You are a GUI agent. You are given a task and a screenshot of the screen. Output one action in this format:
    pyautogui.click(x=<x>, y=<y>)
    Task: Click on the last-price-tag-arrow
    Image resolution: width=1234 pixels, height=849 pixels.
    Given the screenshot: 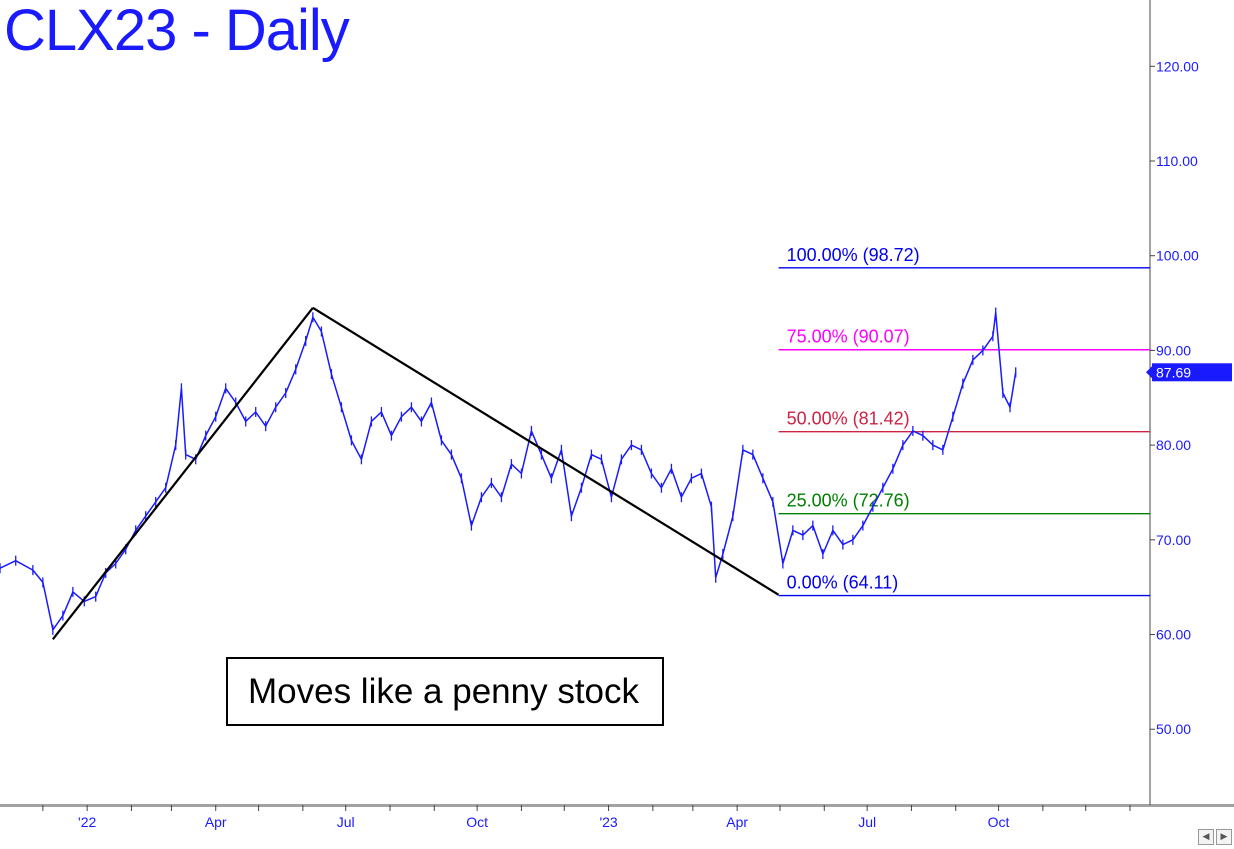 What is the action you would take?
    pyautogui.click(x=1149, y=372)
    